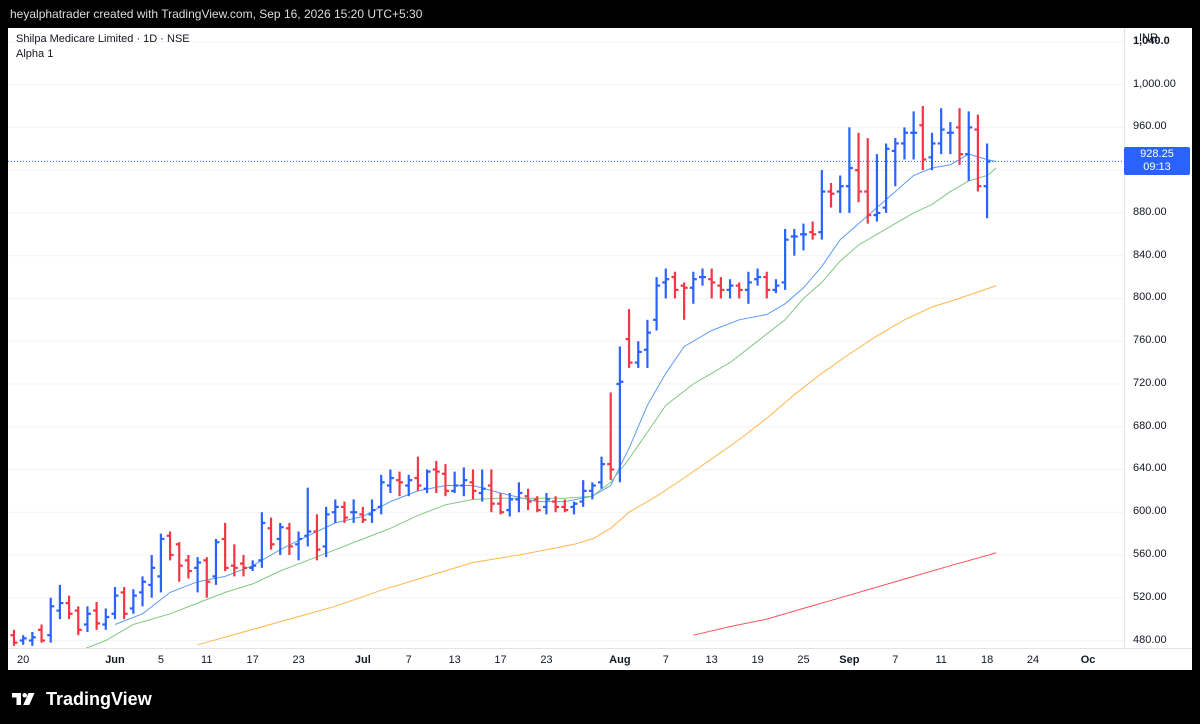  I want to click on price-tick-label: 560.00, so click(1150, 554).